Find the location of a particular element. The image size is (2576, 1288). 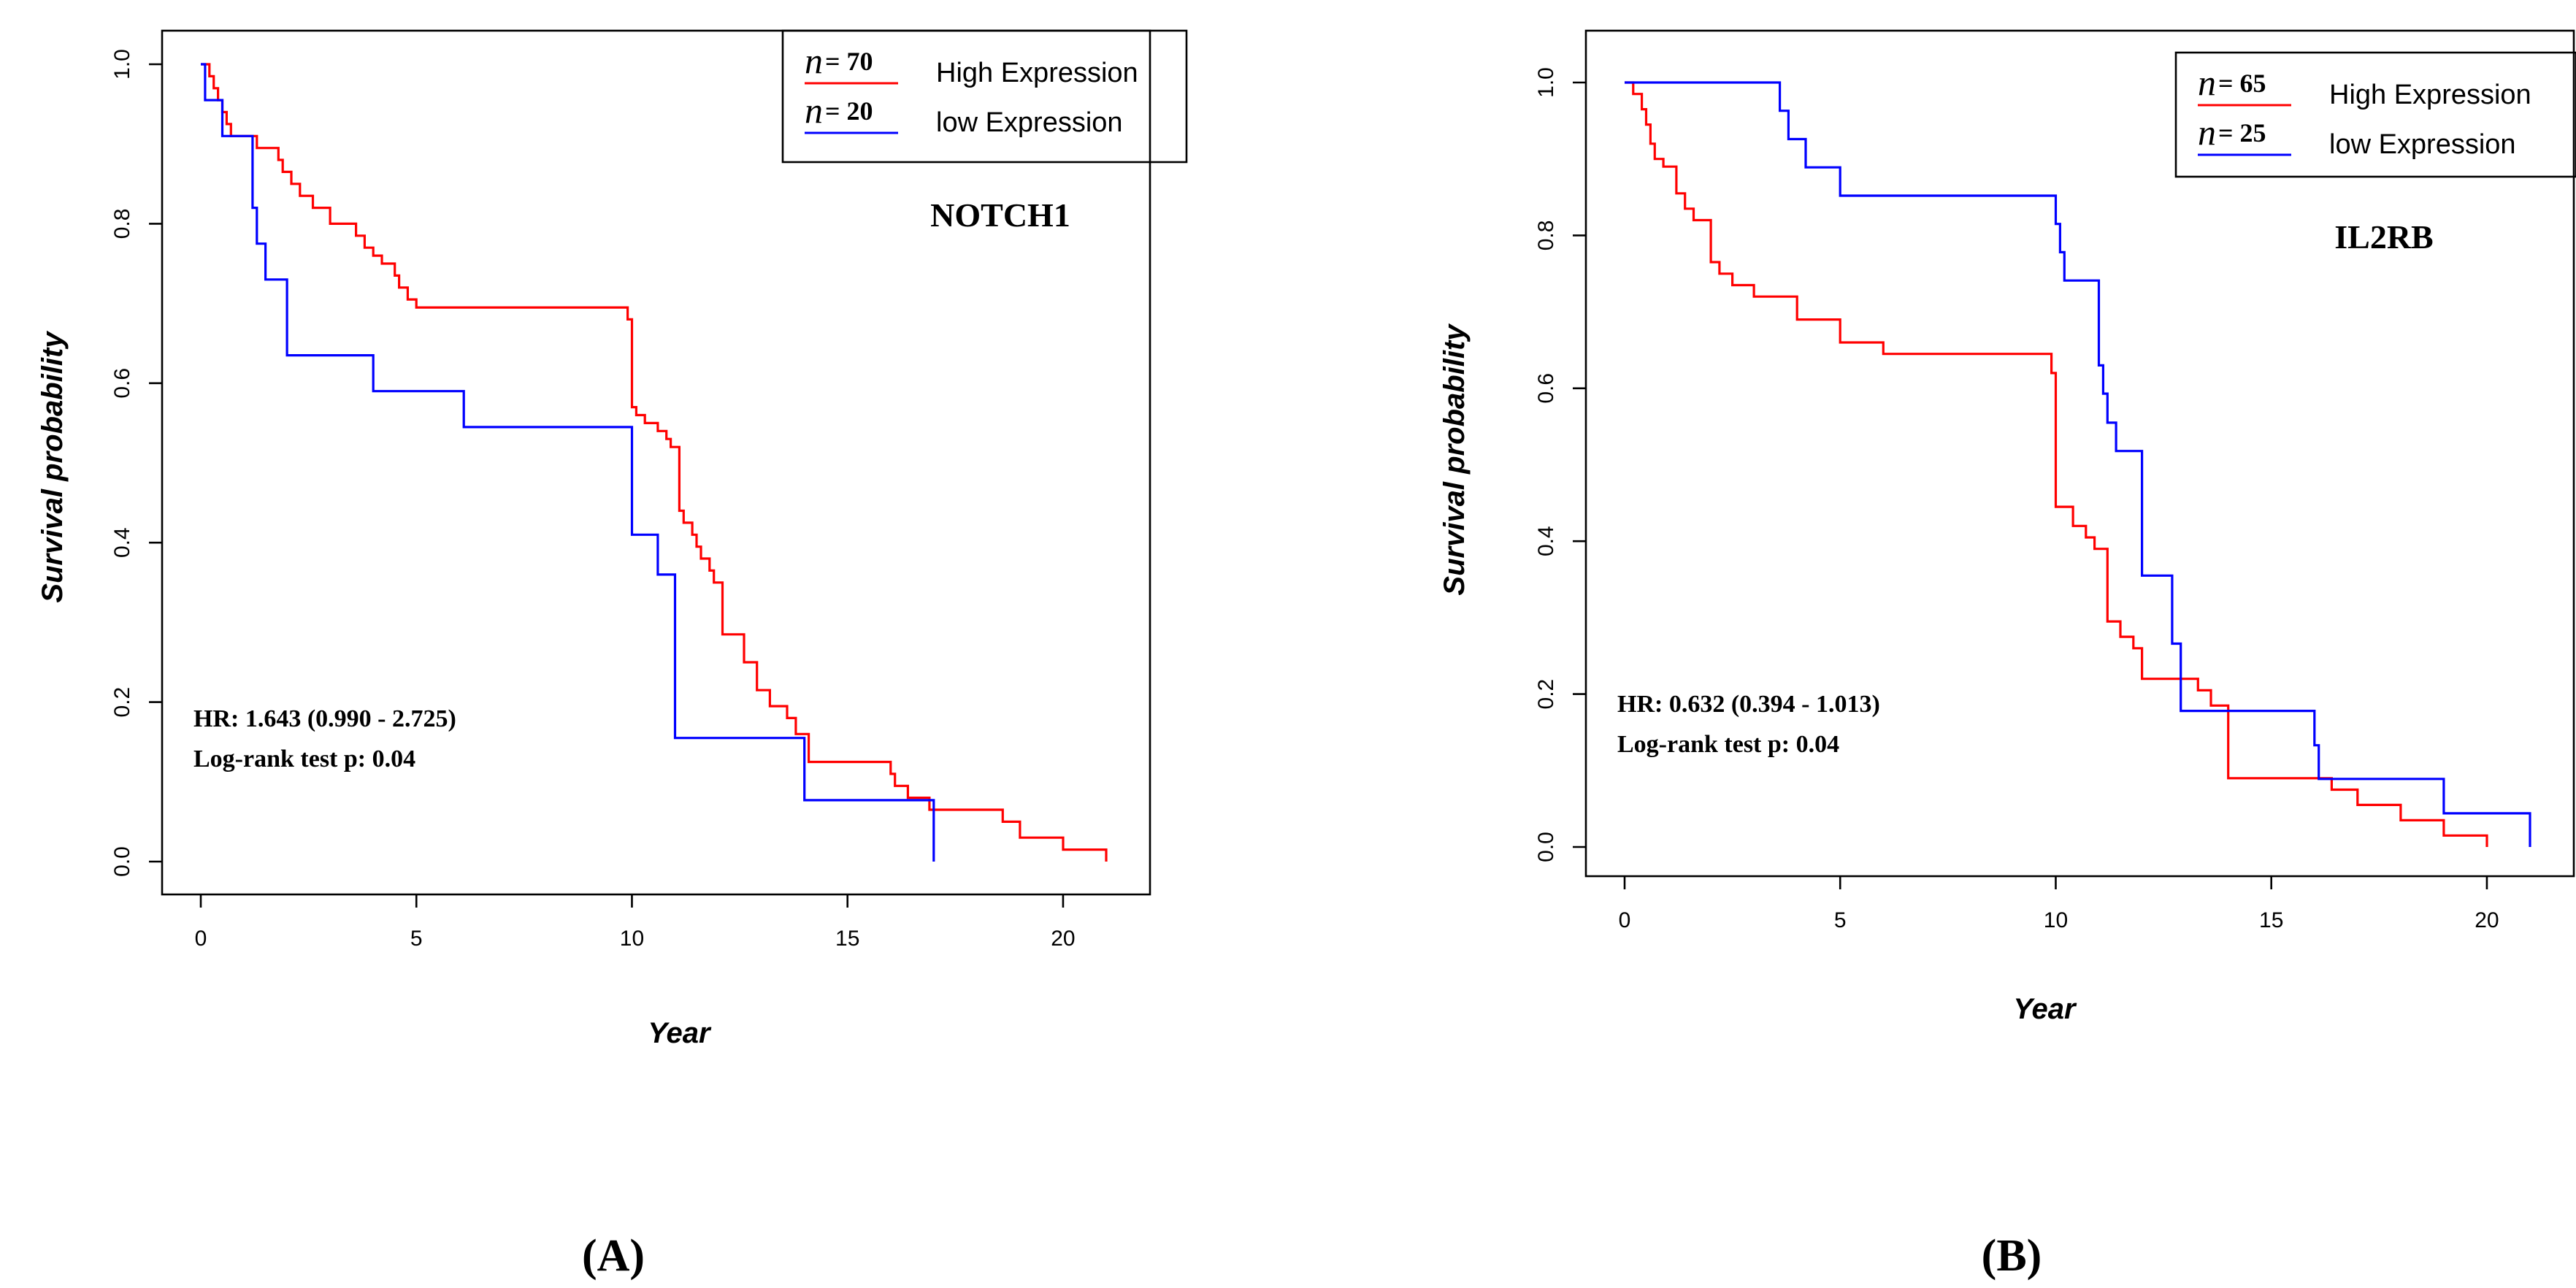

legend: n = 65 High Expression n = 25 low Expression is located at coordinates (2375, 114).